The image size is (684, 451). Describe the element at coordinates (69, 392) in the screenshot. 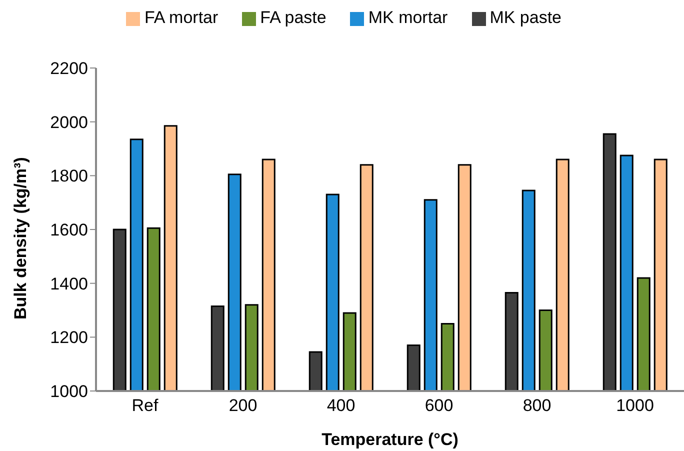

I see `y-tick-label: 1000` at that location.